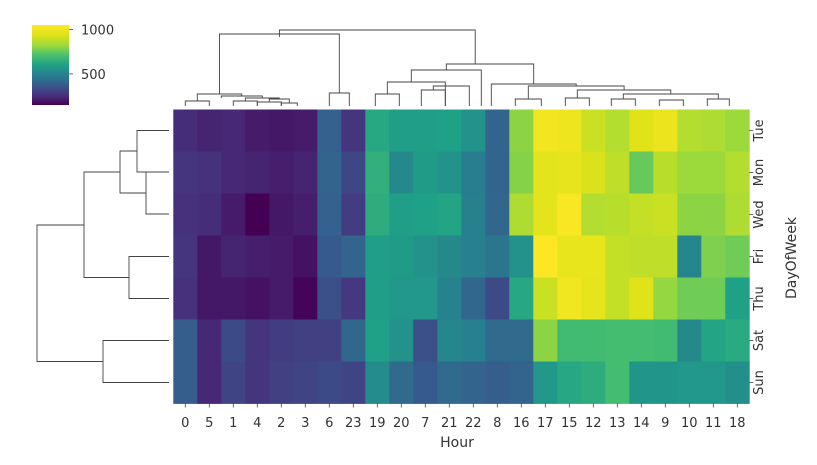  Describe the element at coordinates (257, 423) in the screenshot. I see `x-tick-label: 4` at that location.